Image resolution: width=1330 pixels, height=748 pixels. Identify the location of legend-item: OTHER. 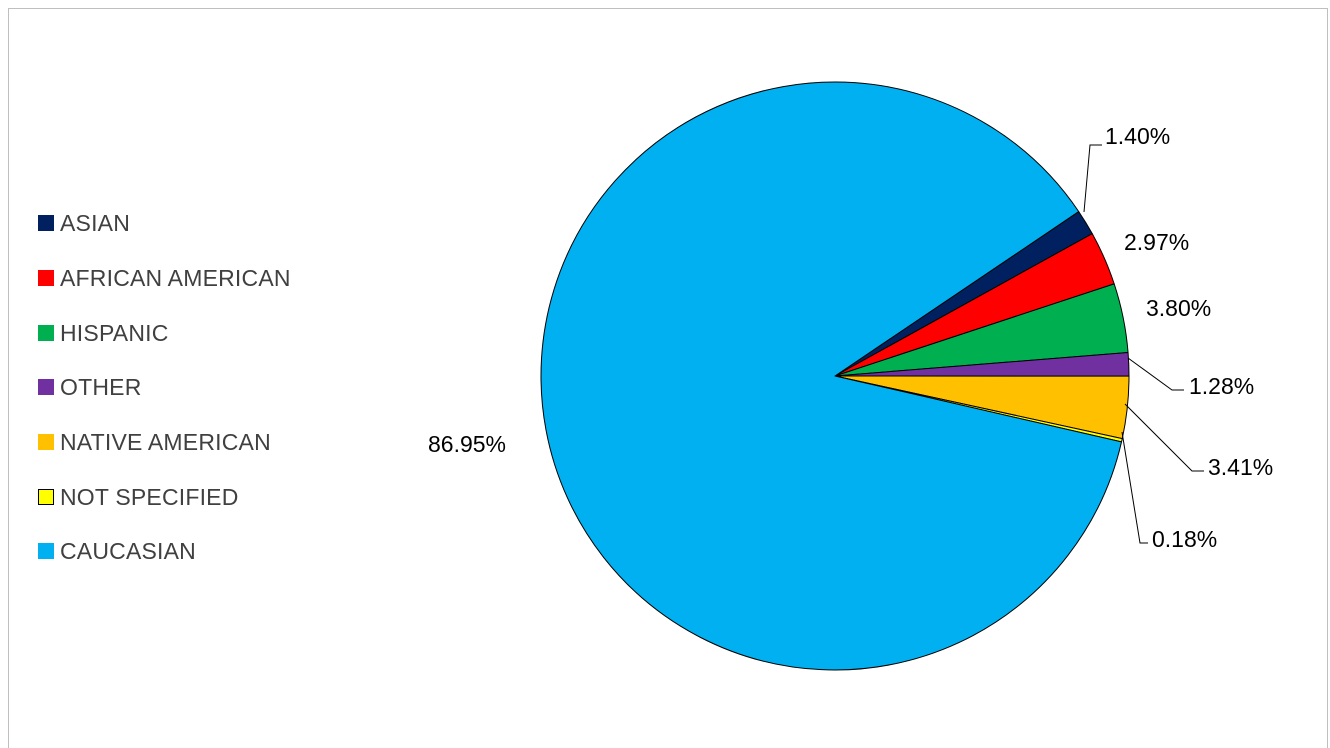
(198, 387).